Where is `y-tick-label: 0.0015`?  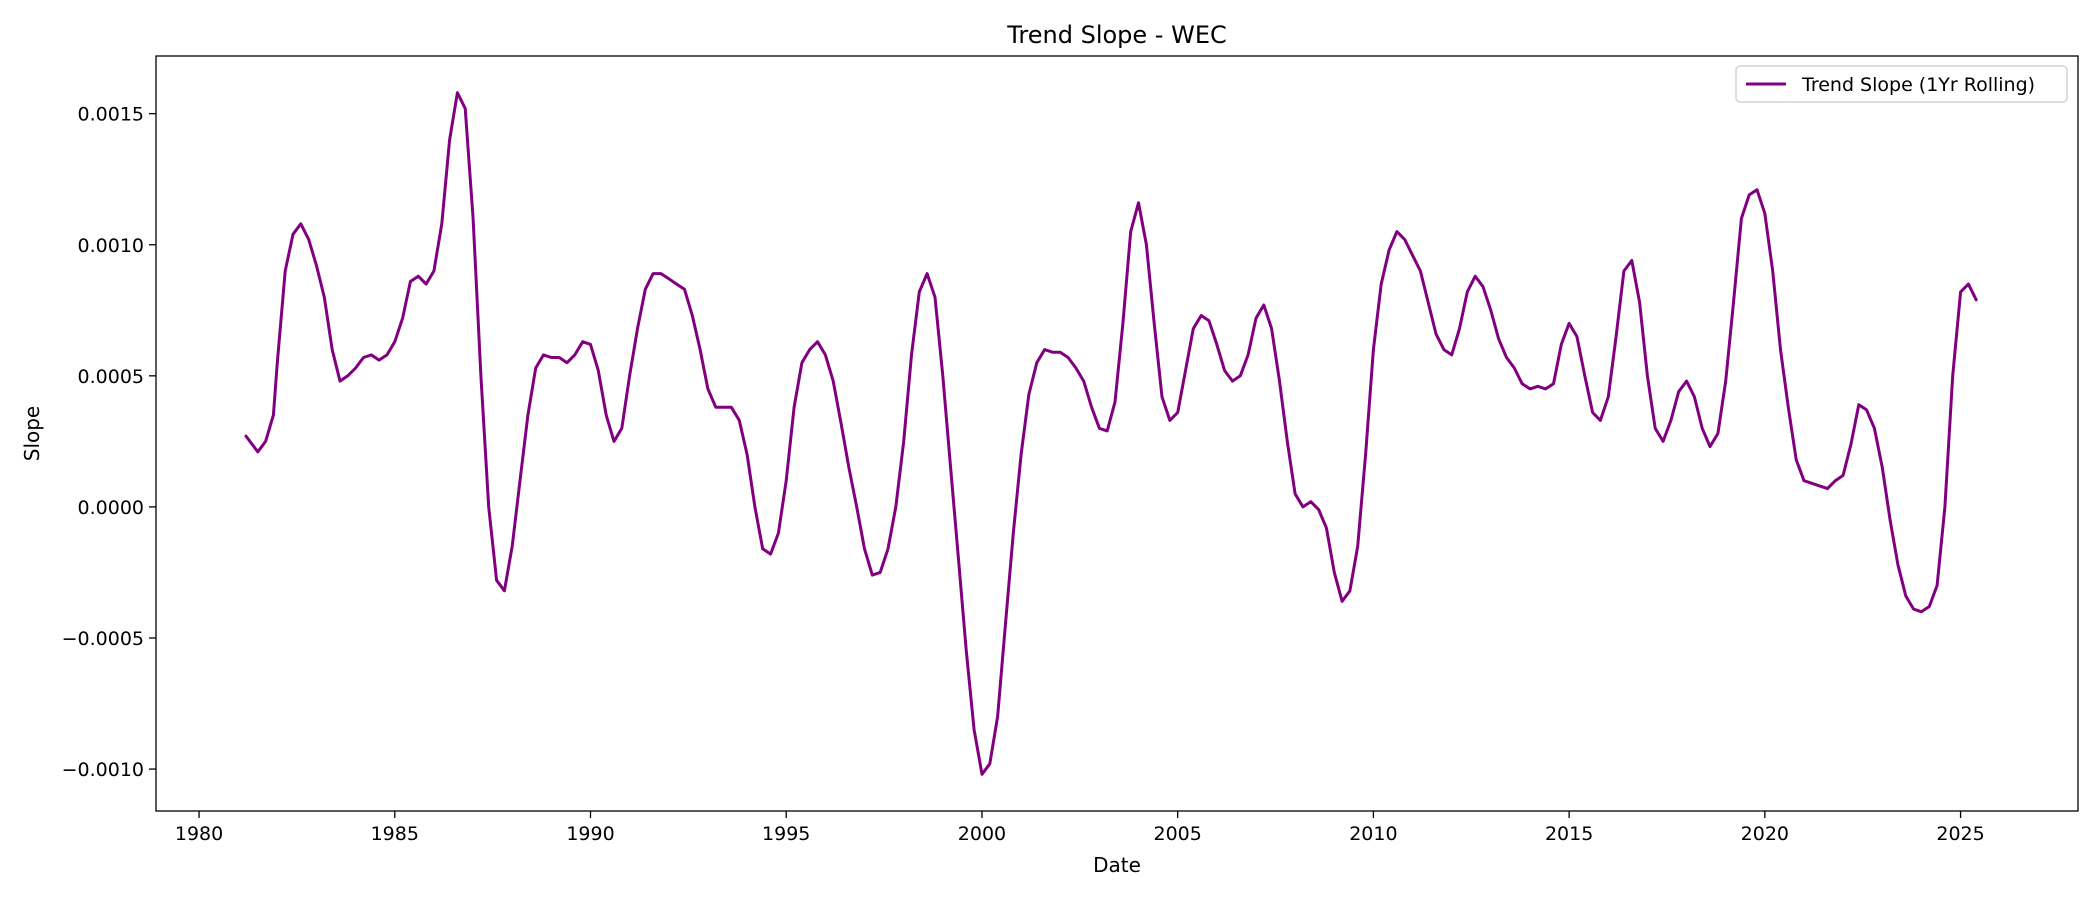
y-tick-label: 0.0015 is located at coordinates (111, 115).